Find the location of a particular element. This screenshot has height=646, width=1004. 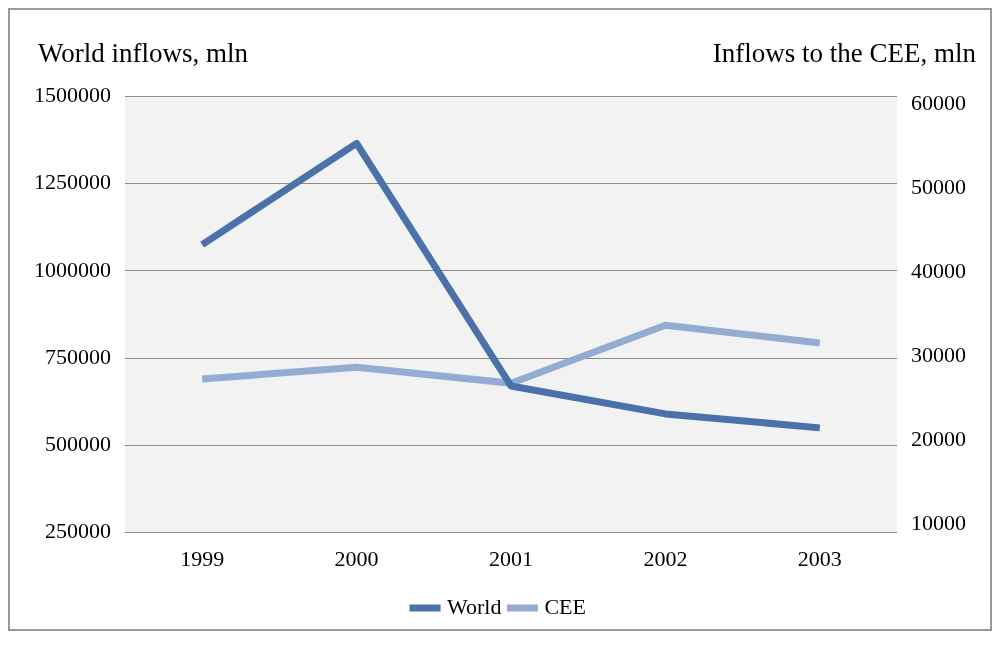

y-tick-label: 1250000 is located at coordinates (72, 182).